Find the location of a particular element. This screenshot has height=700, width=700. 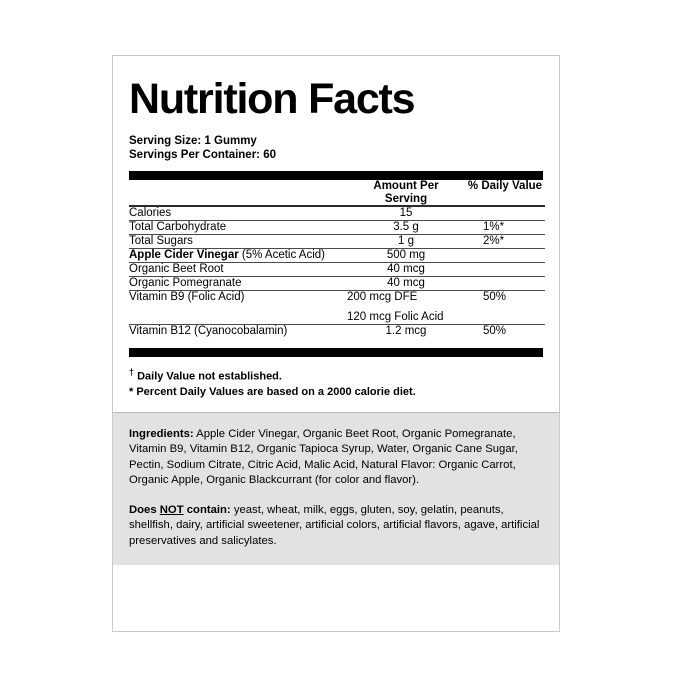

header-daily-value: % Daily Value is located at coordinates (505, 186).